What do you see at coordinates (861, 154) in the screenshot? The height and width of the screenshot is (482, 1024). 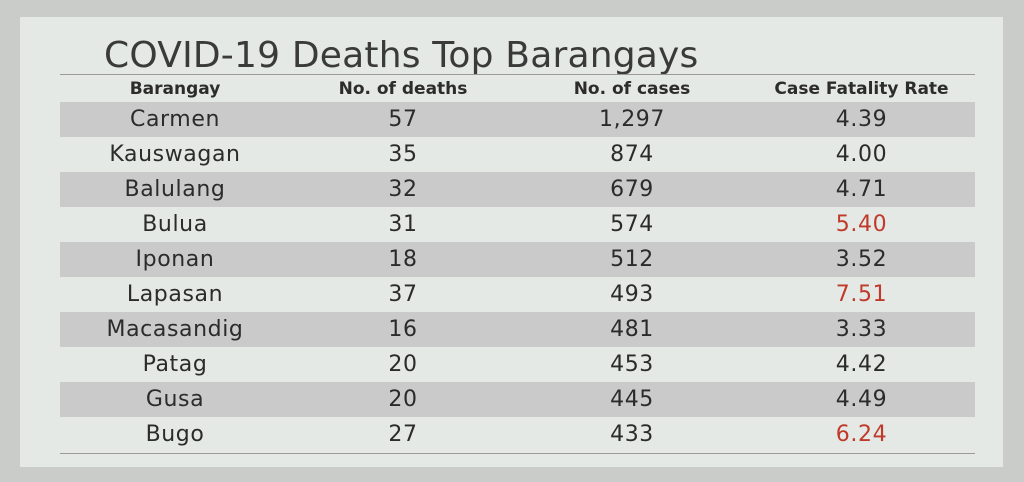 I see `cell-cfr: 4.00` at bounding box center [861, 154].